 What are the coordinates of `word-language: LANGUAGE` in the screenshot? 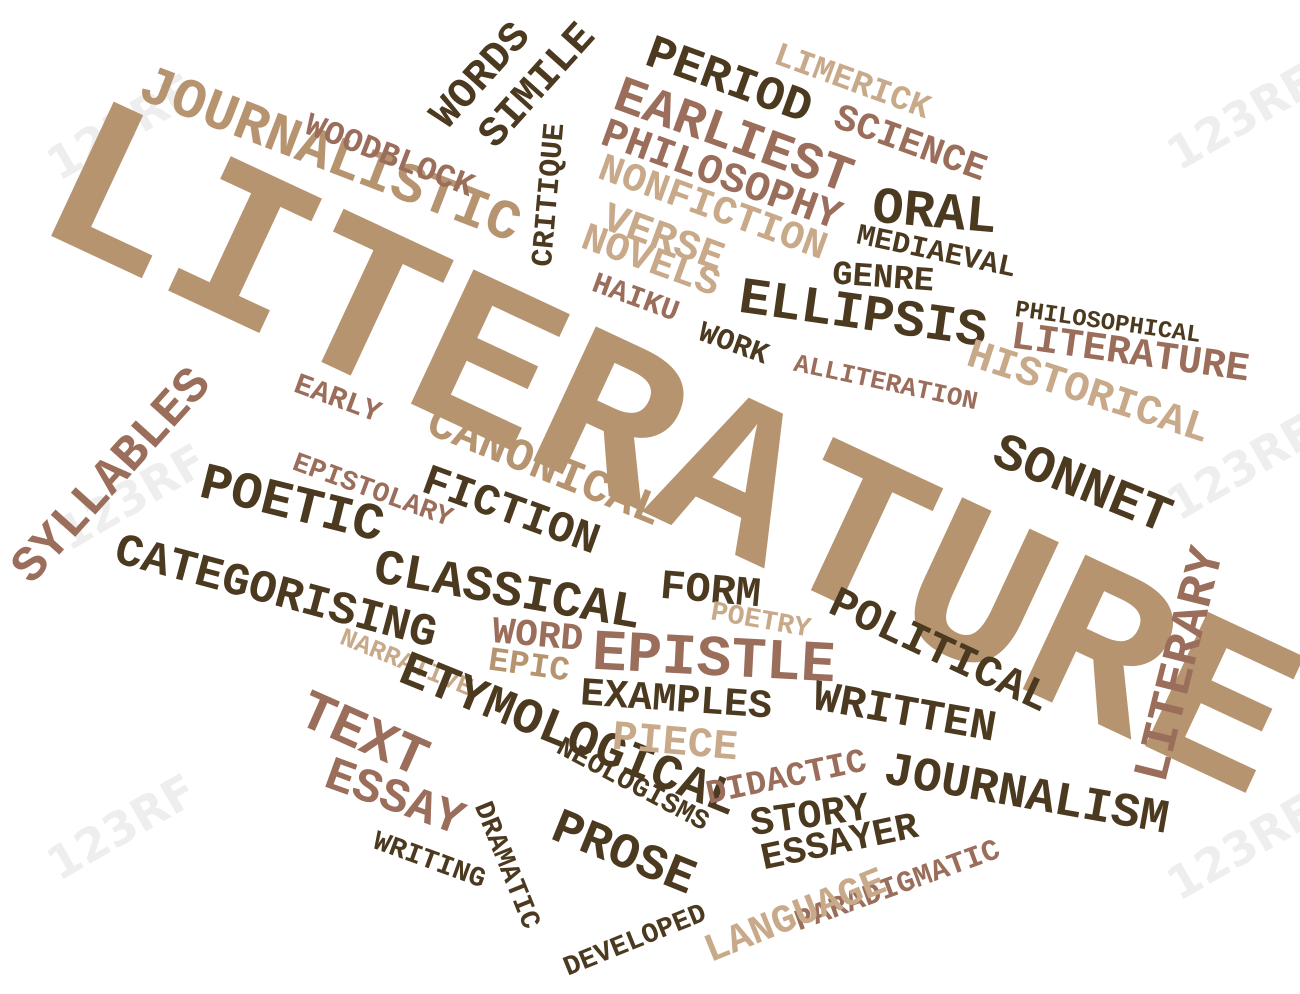 It's located at (796, 917).